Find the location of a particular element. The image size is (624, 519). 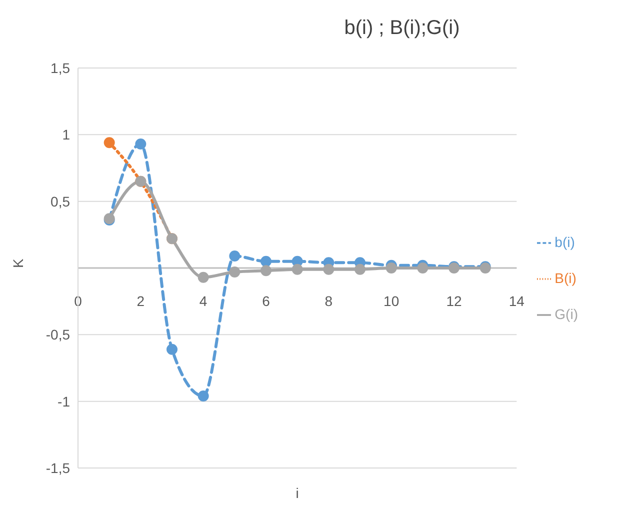

legend-label: b(i) is located at coordinates (564, 242).